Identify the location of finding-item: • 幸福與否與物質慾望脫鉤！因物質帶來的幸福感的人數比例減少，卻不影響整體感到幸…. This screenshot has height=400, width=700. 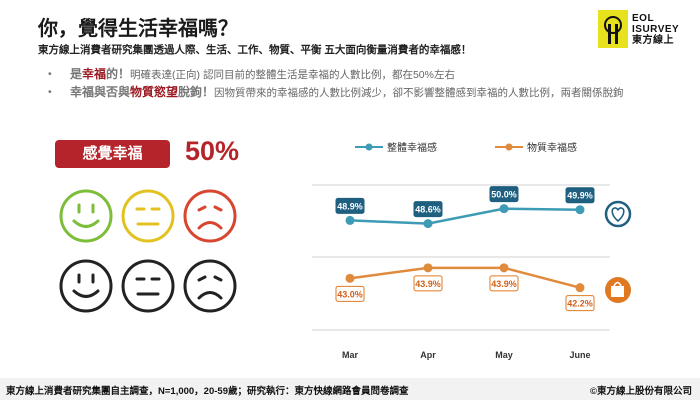
(336, 92).